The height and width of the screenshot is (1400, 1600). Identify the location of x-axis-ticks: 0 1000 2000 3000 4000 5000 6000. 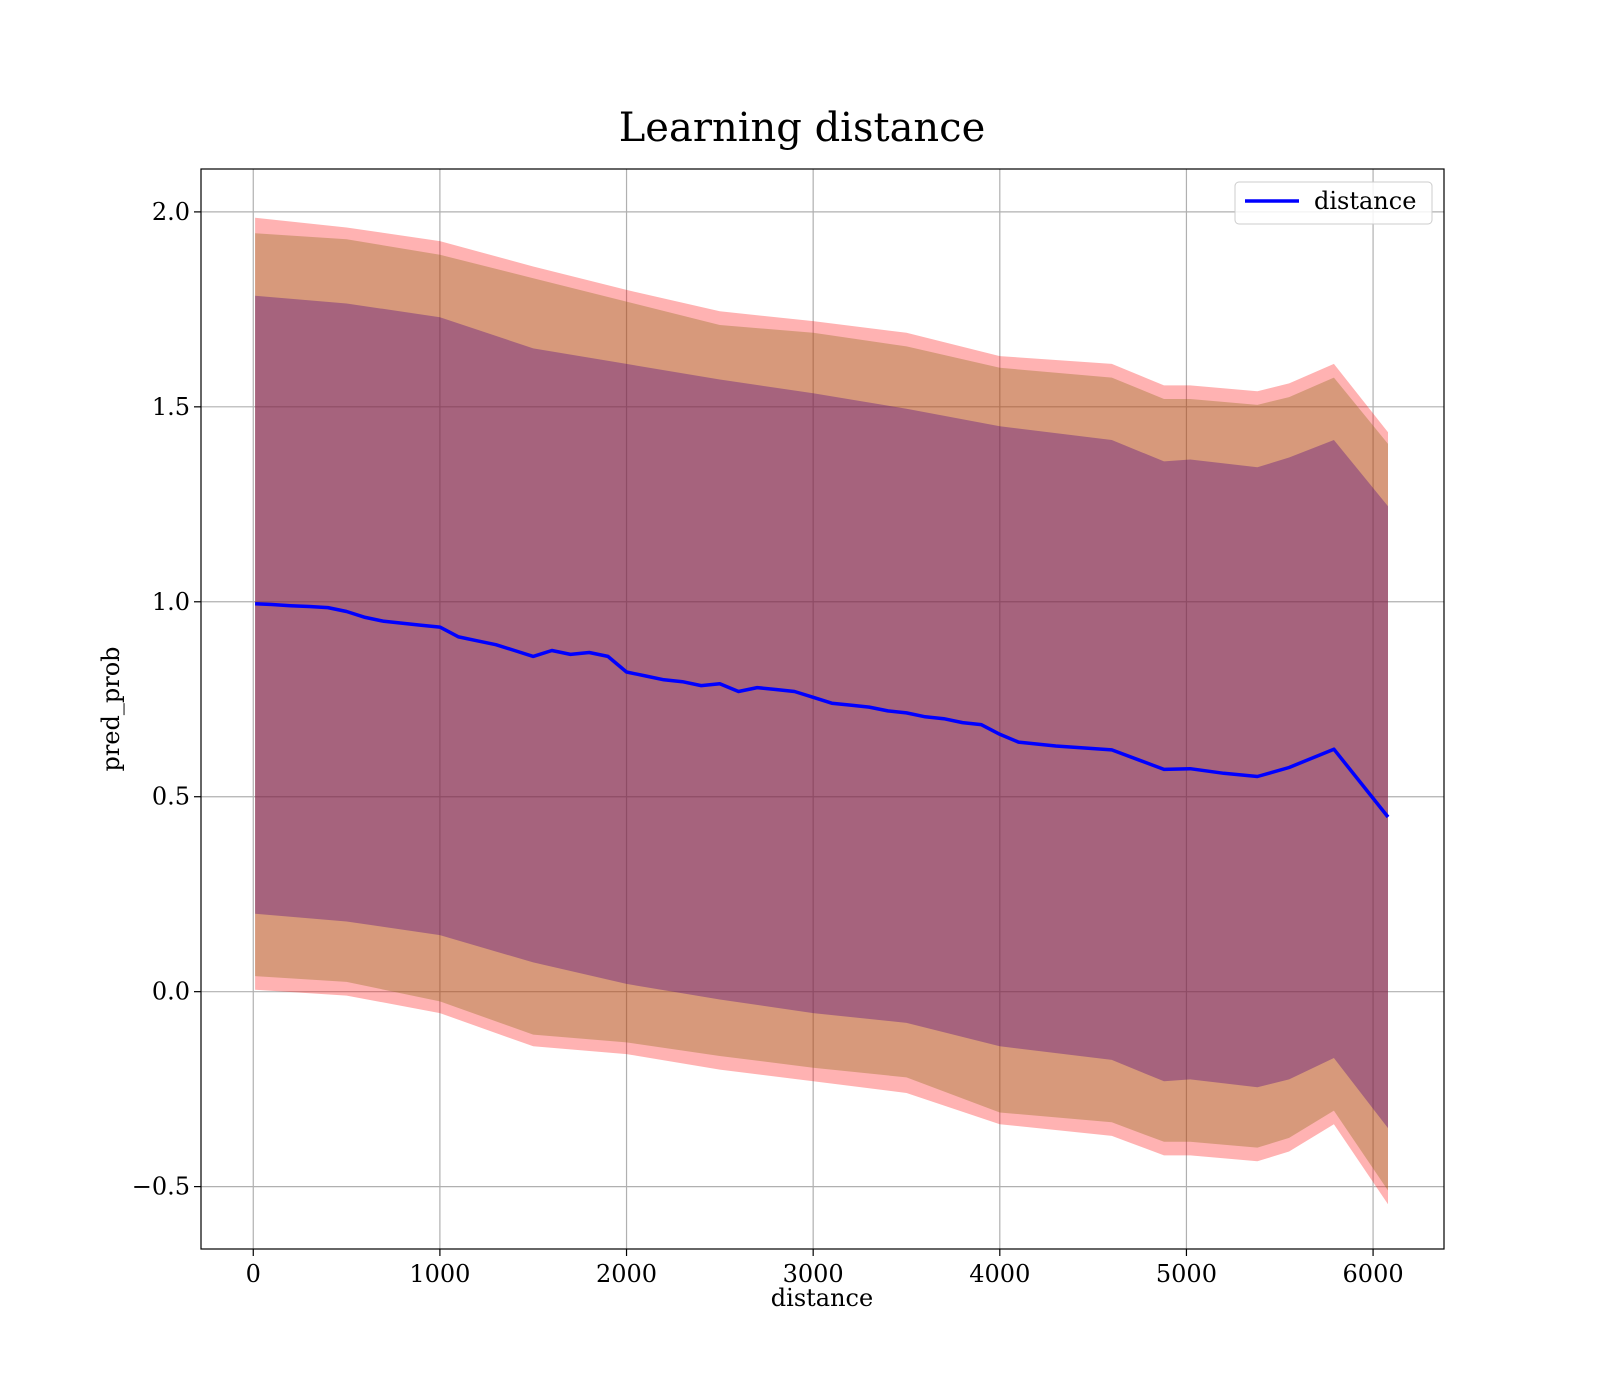
(825, 1268).